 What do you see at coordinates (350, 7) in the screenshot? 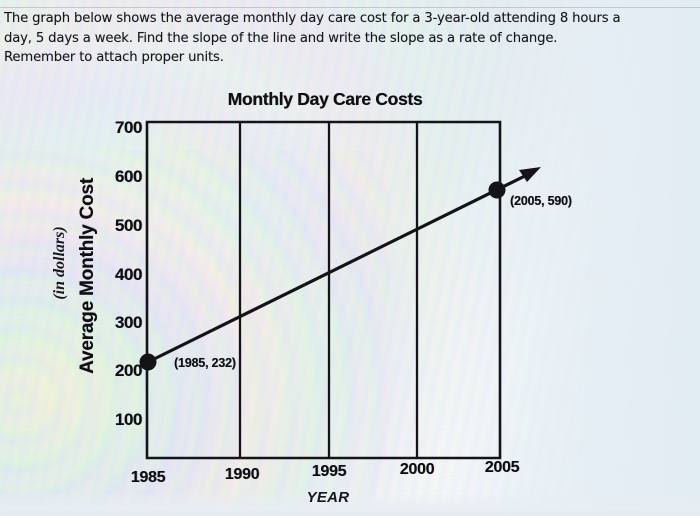
I see `page-top-rule` at bounding box center [350, 7].